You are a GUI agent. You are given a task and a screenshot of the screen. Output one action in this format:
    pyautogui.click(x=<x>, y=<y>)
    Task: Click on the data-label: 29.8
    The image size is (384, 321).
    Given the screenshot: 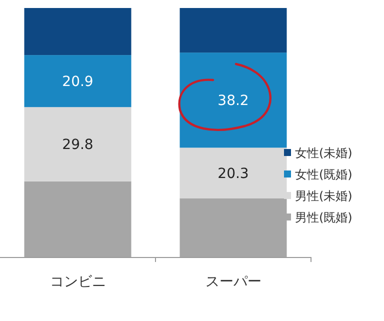 What is the action you would take?
    pyautogui.click(x=78, y=145)
    